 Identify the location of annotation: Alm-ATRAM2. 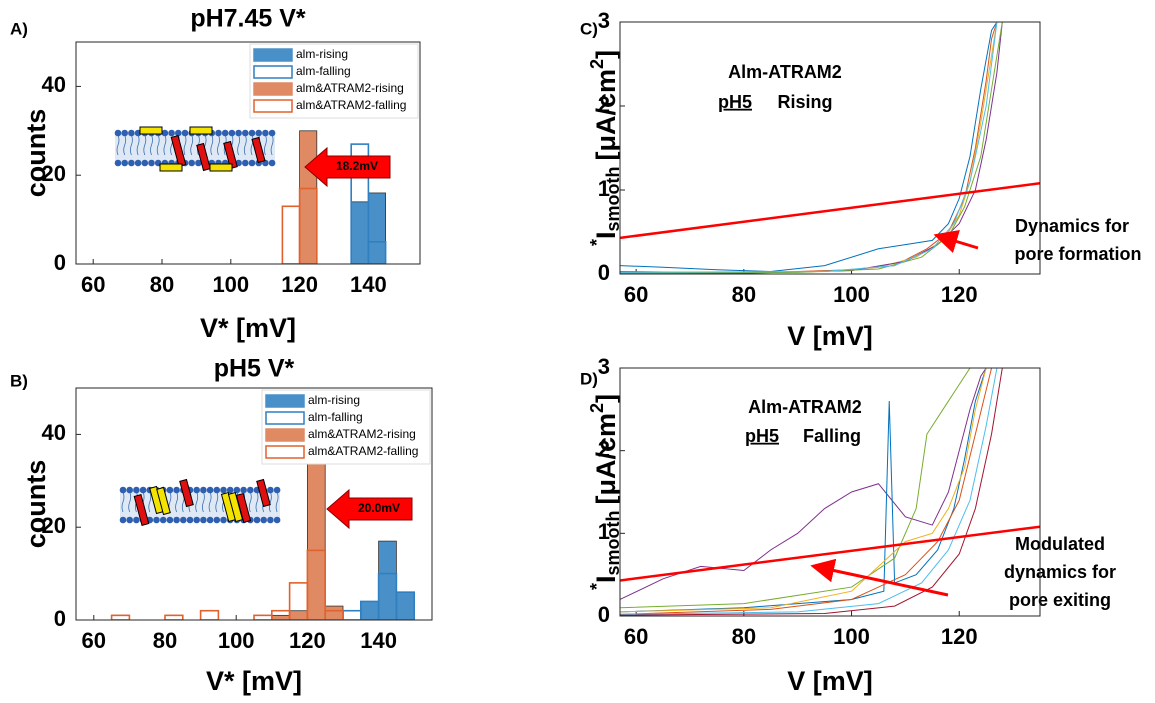
(805, 407).